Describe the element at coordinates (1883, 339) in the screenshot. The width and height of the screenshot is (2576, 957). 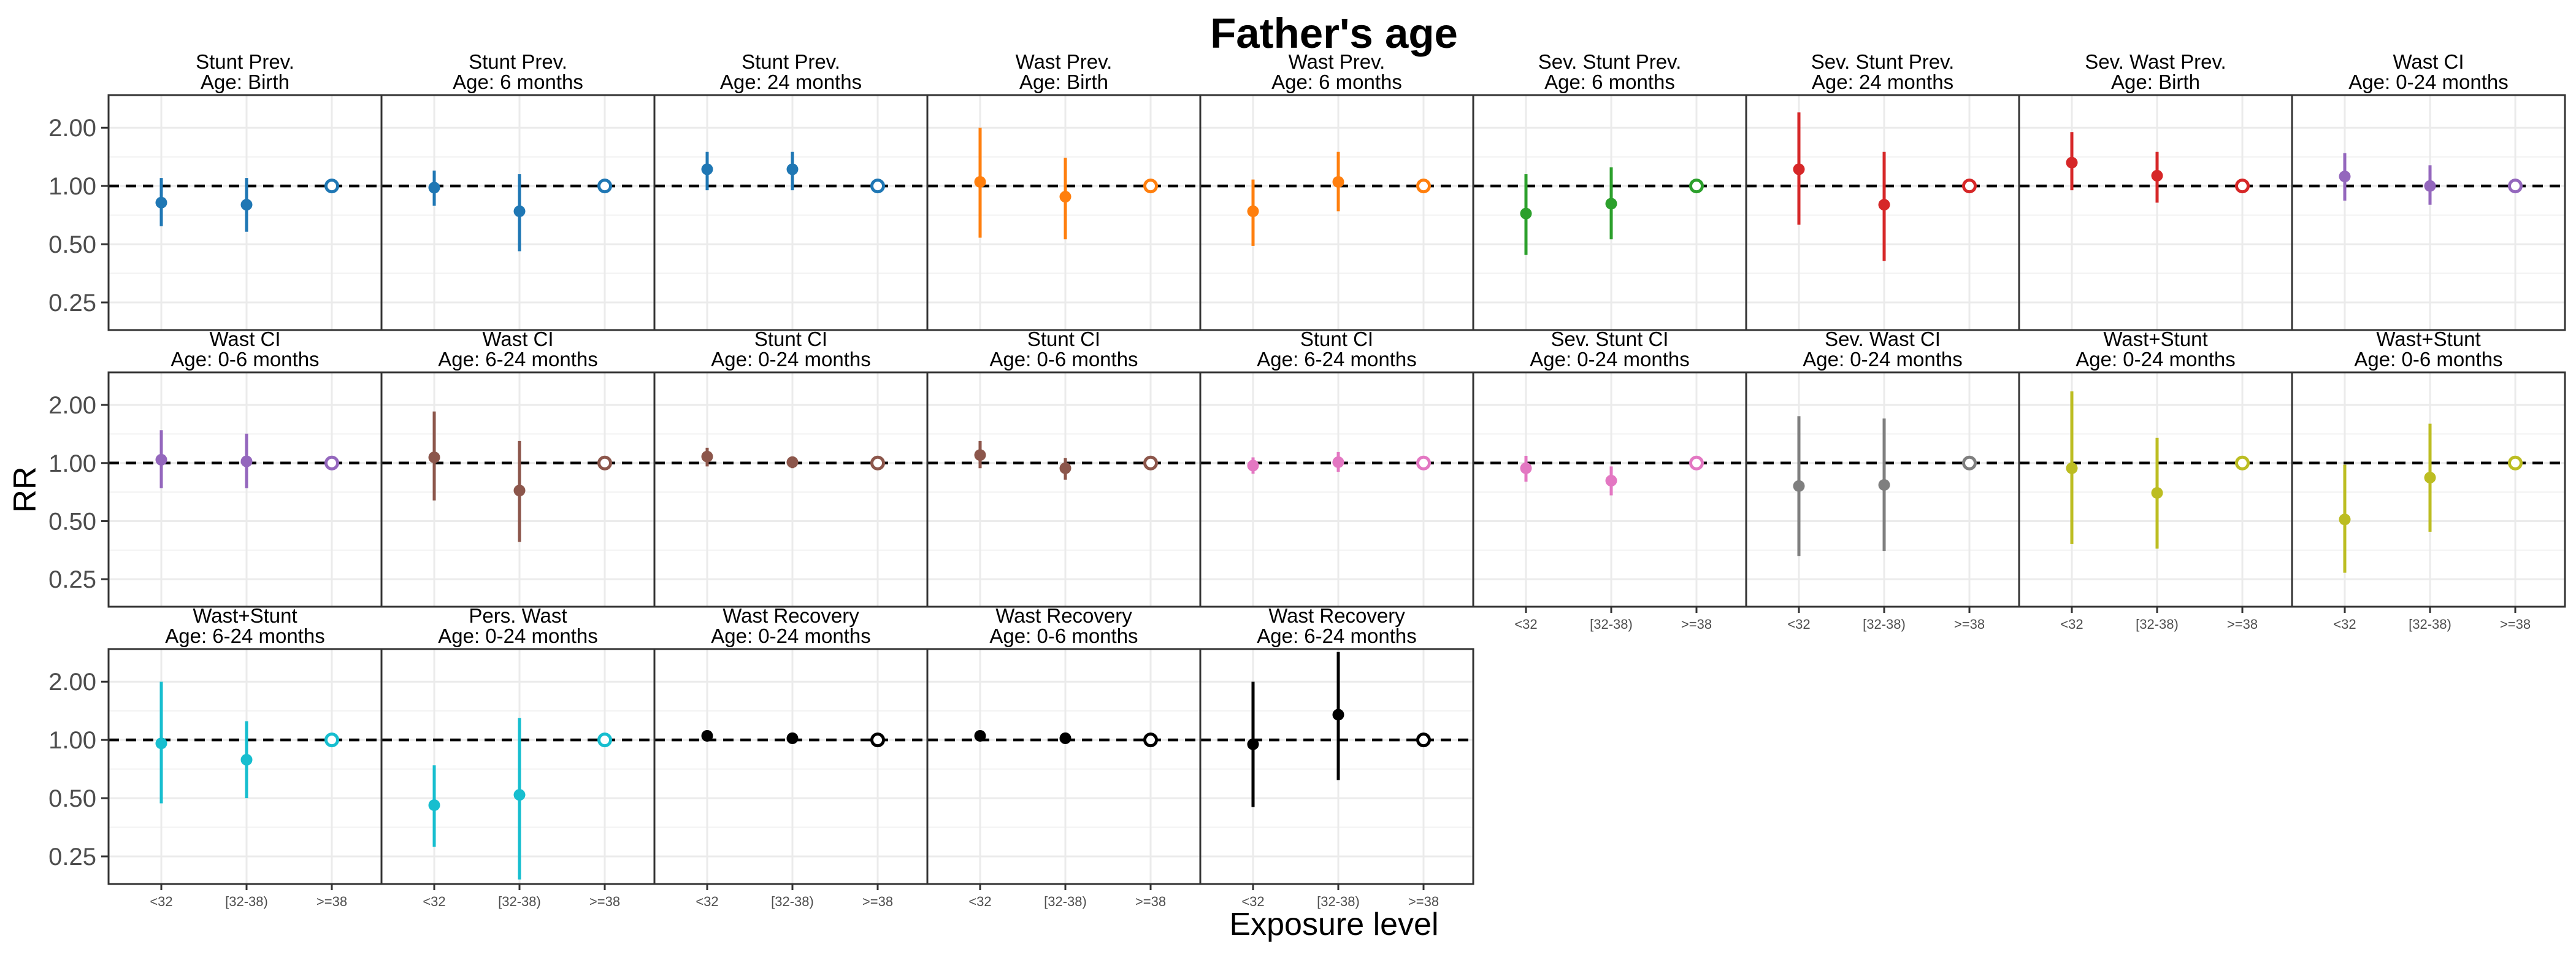
I see `strip-label-title: Sev. Wast CI` at that location.